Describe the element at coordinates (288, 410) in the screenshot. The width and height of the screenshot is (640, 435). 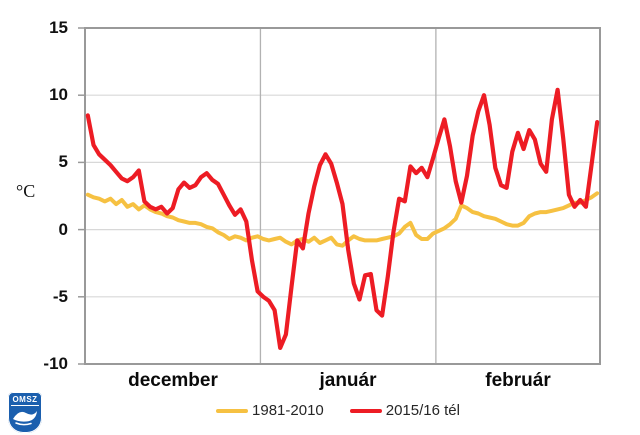
I see `legend-label: 1981-2010` at that location.